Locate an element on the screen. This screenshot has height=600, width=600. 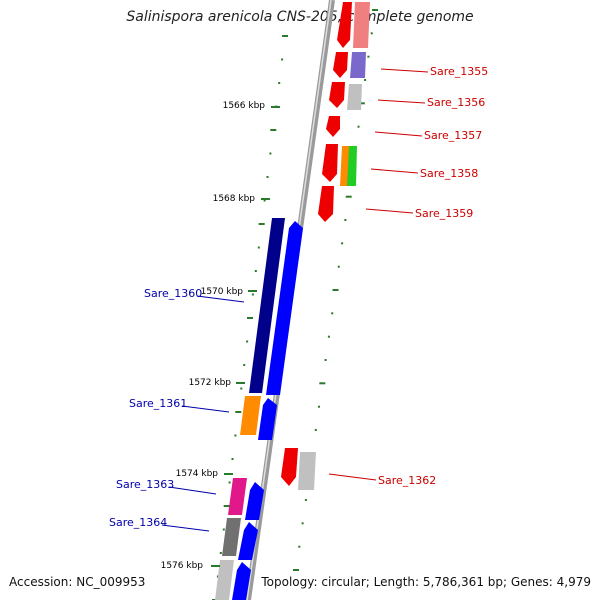
forward-strand-features is located at coordinates (259, 409).